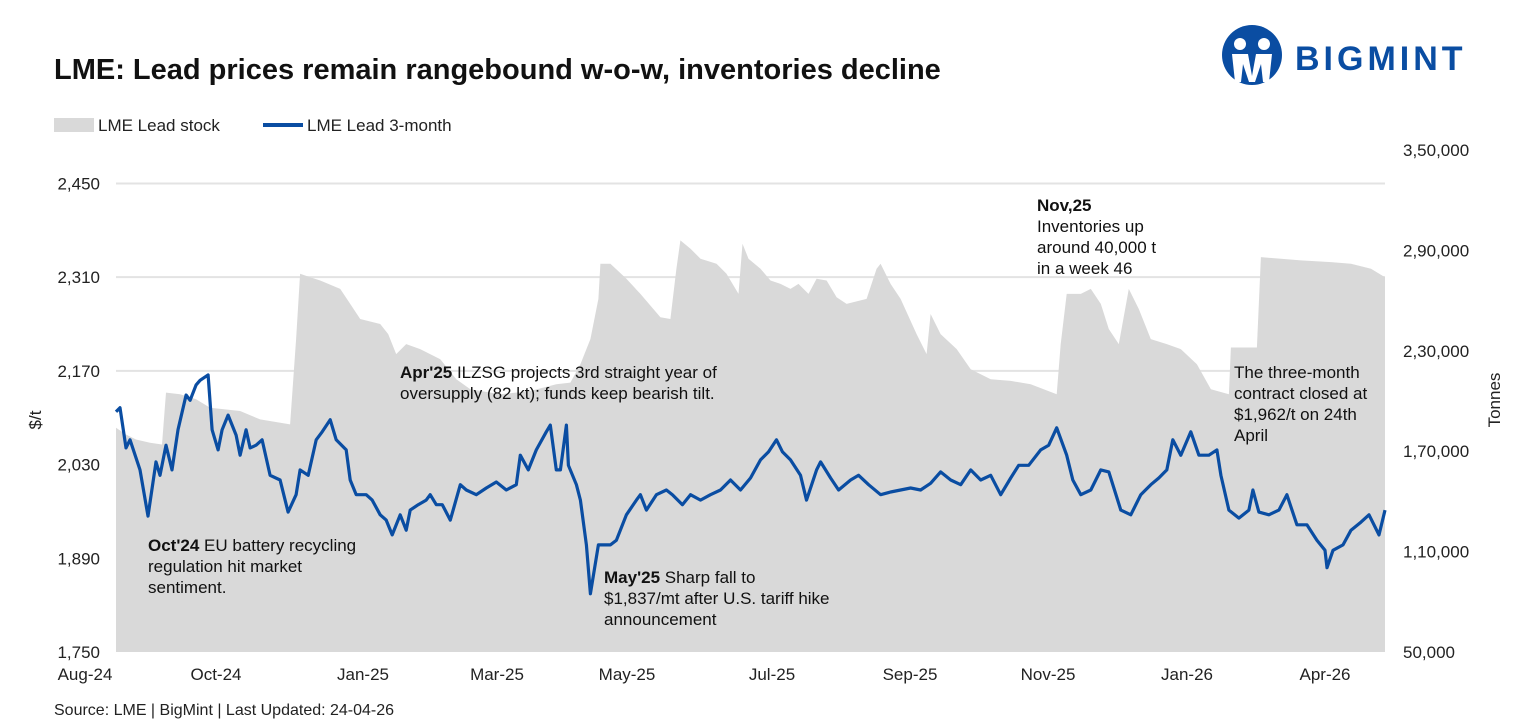 This screenshot has width=1523, height=724. What do you see at coordinates (772, 674) in the screenshot?
I see `x-tick: Jul-25` at bounding box center [772, 674].